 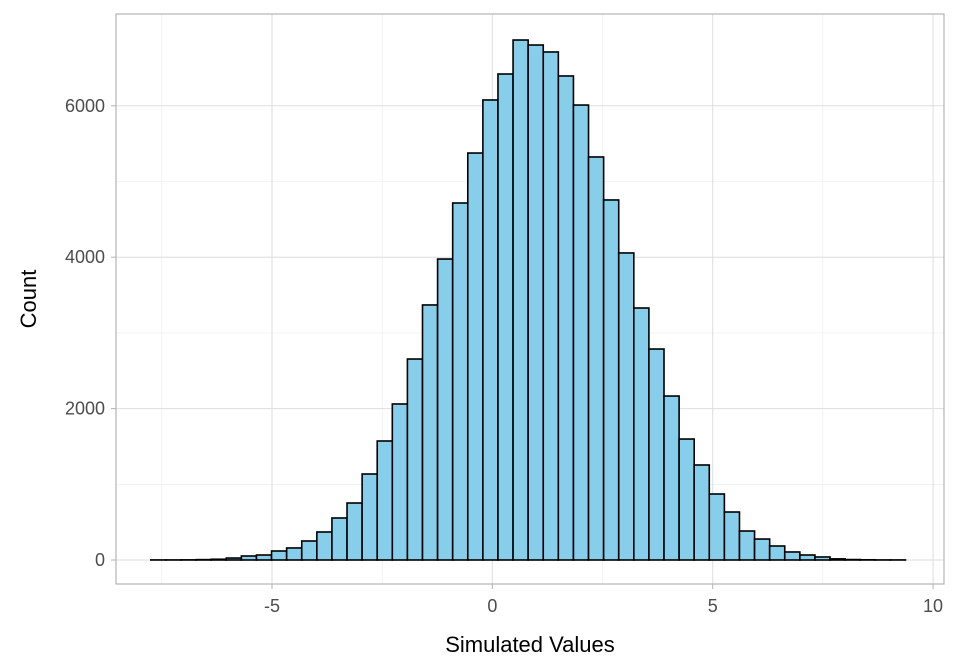 I want to click on x-tick-label: 0, so click(x=492, y=606).